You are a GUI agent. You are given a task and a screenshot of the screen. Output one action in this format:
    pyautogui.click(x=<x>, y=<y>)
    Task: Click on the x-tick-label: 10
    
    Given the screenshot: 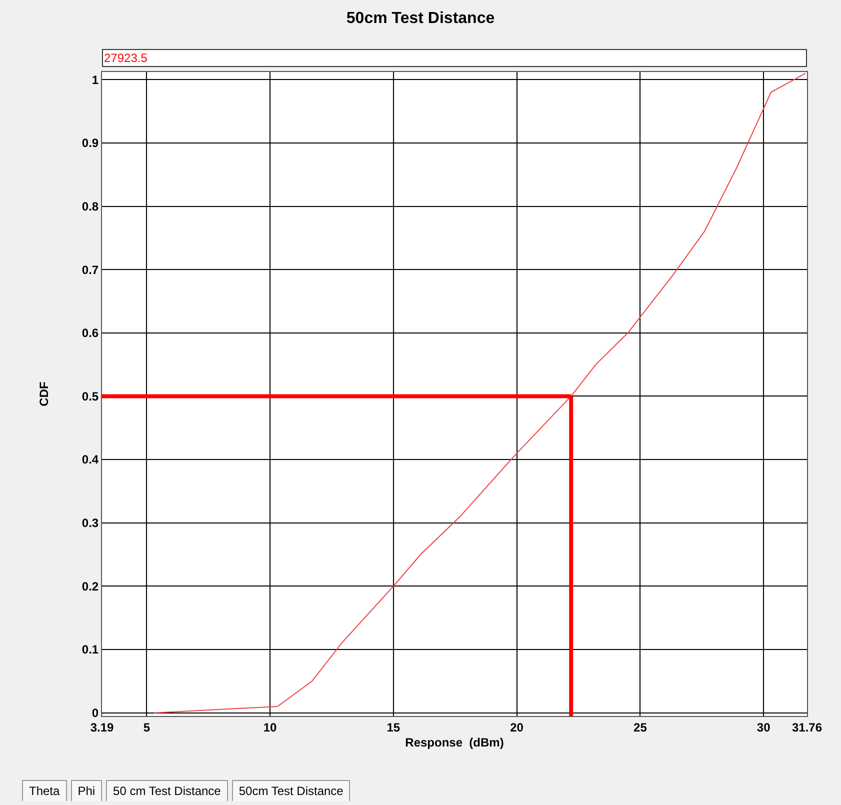 What is the action you would take?
    pyautogui.click(x=270, y=727)
    